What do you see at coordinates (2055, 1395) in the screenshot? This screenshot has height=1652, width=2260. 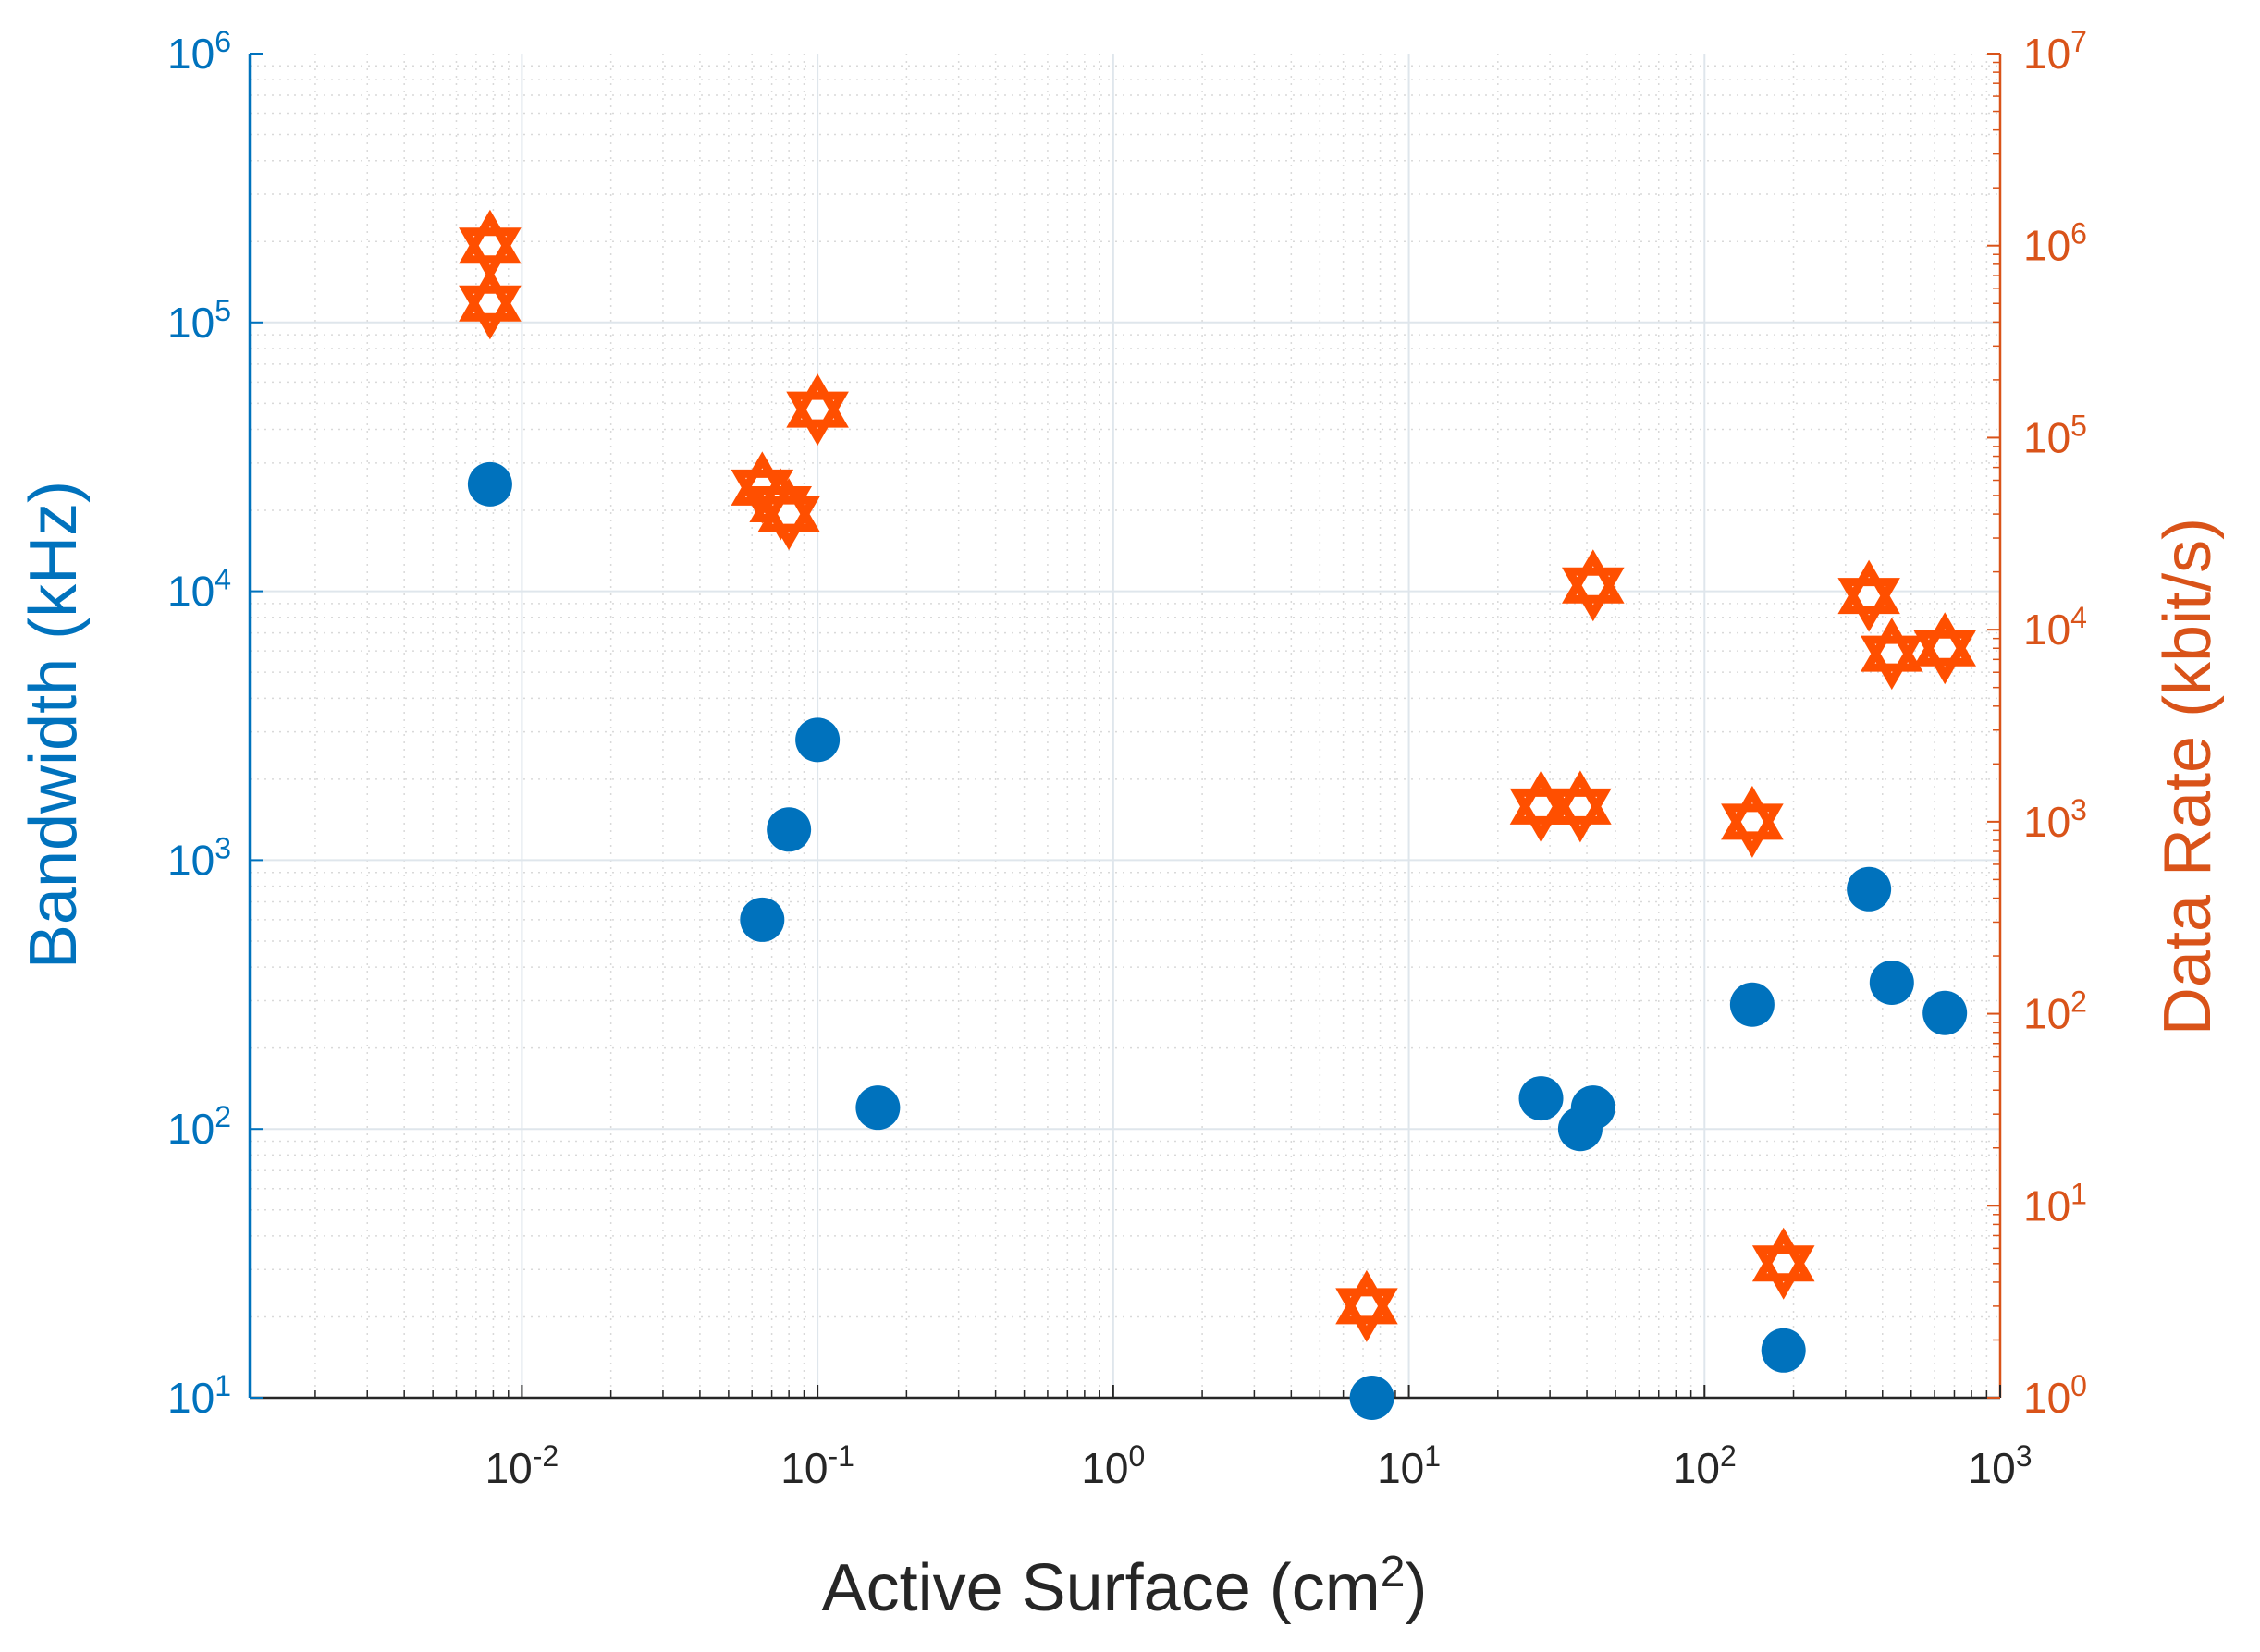 I see `y-right-tick-label: 10⁰` at bounding box center [2055, 1395].